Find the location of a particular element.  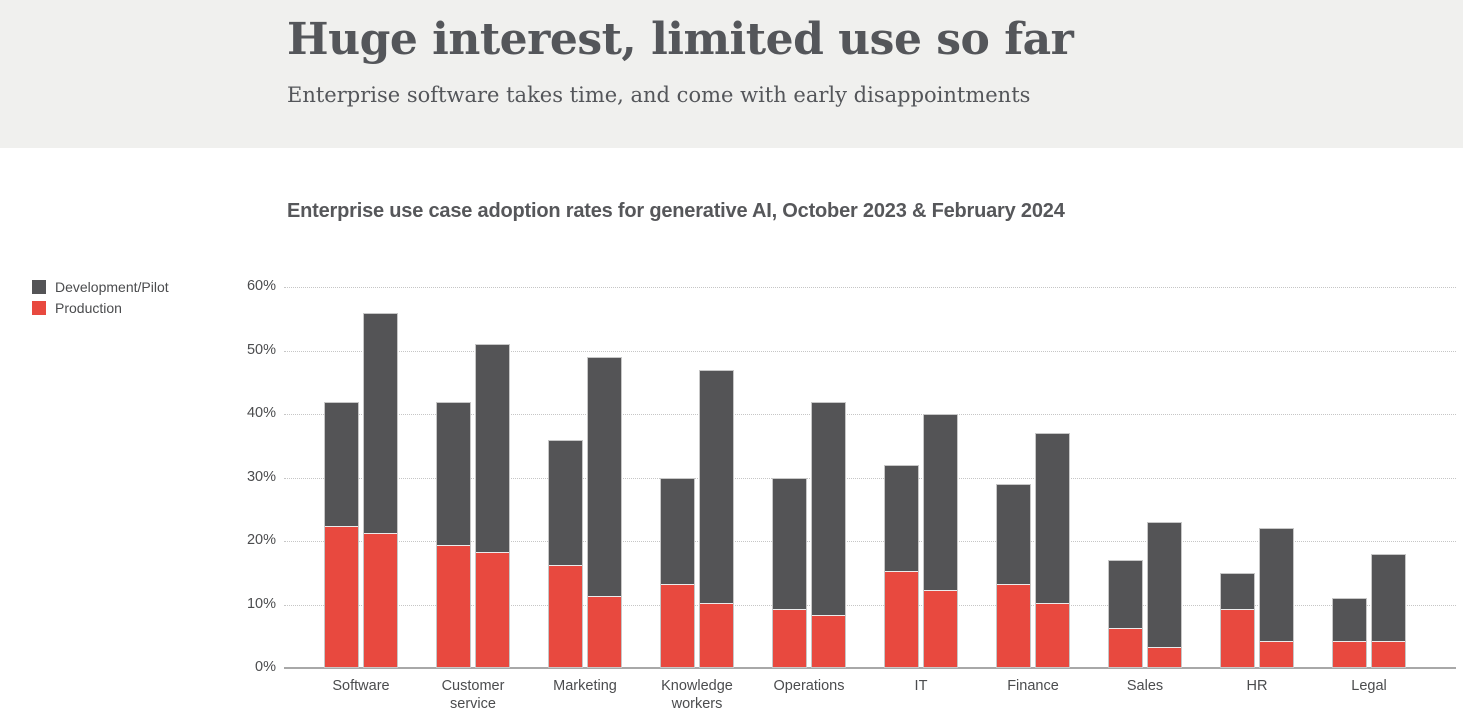

legend-label: Production is located at coordinates (88, 308).